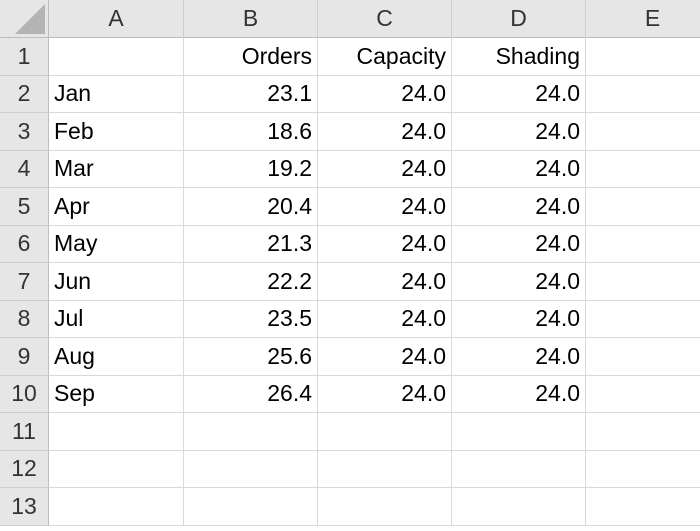 This screenshot has width=700, height=531. Describe the element at coordinates (251, 57) in the screenshot. I see `cell: Orders` at that location.